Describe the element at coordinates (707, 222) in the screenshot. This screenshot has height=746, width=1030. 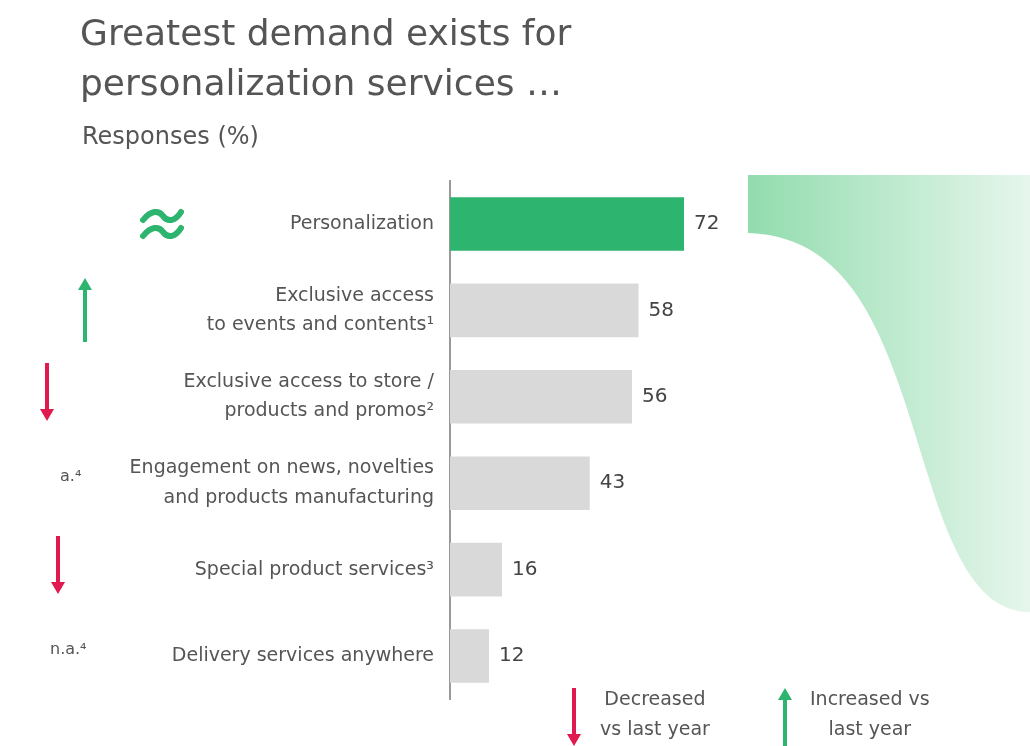
I see `data-label: 72` at that location.